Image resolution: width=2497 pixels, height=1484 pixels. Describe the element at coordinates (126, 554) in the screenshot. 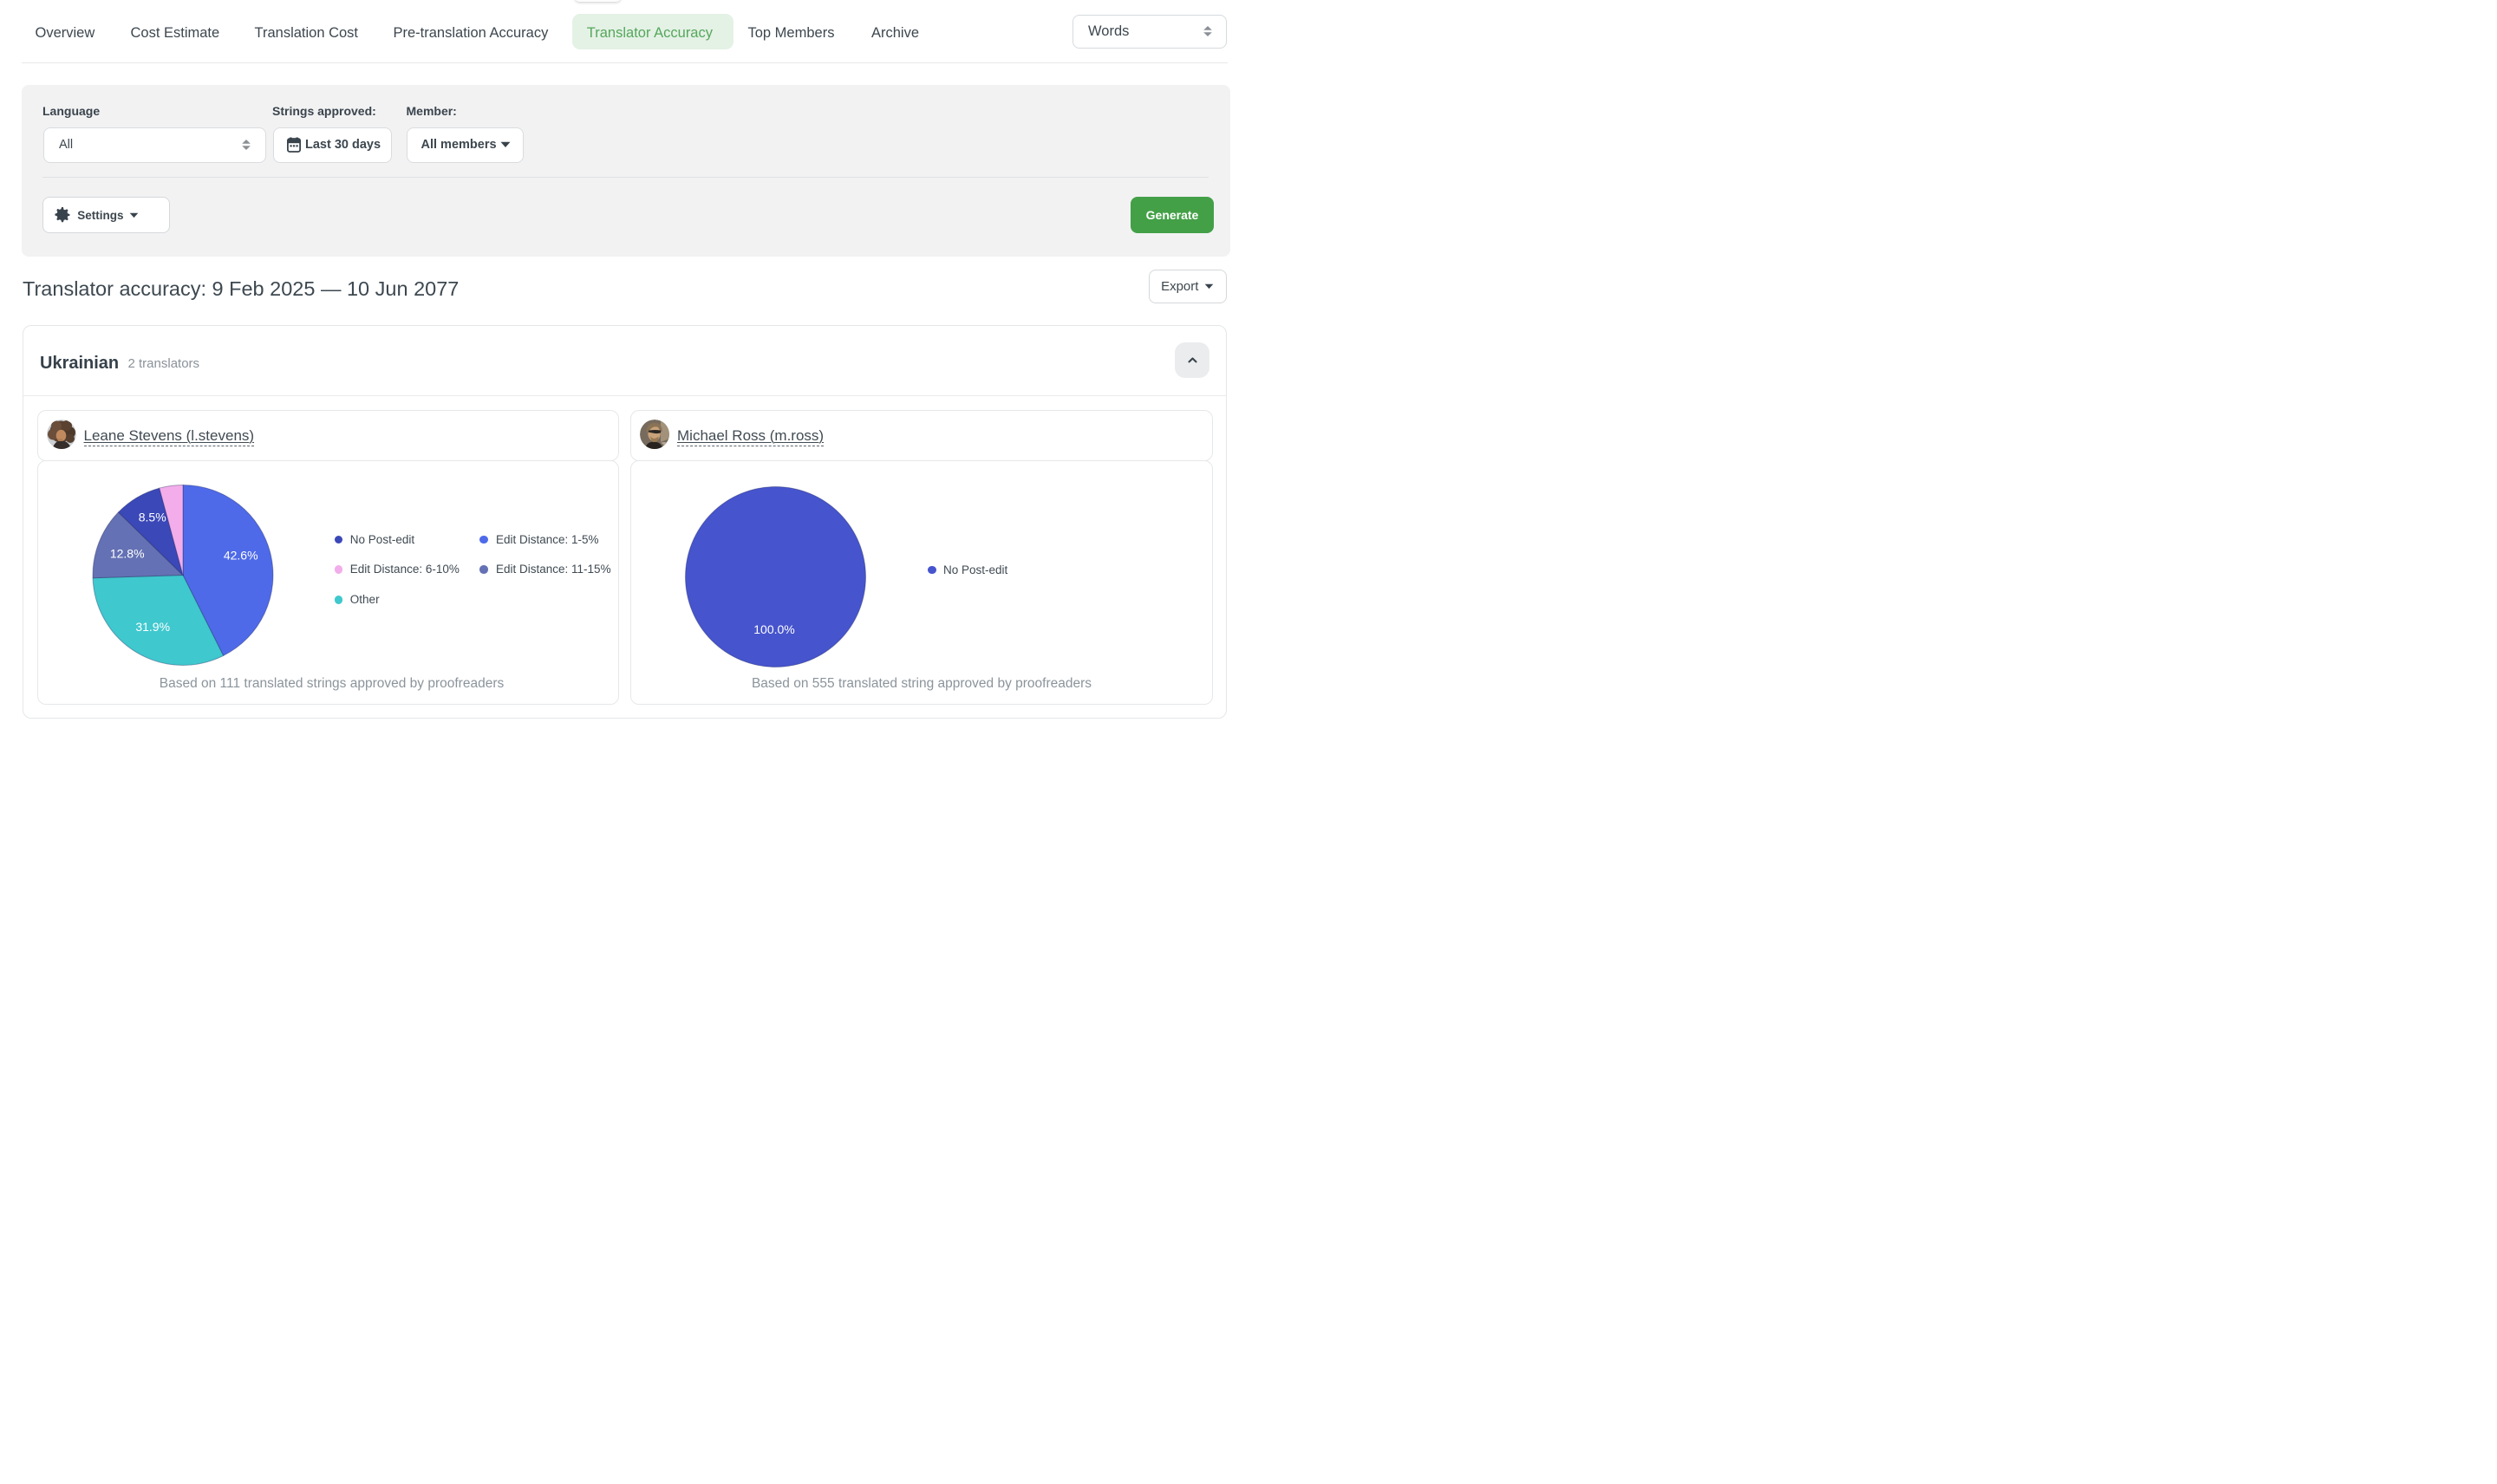

I see `svg-text: 12.8%` at that location.